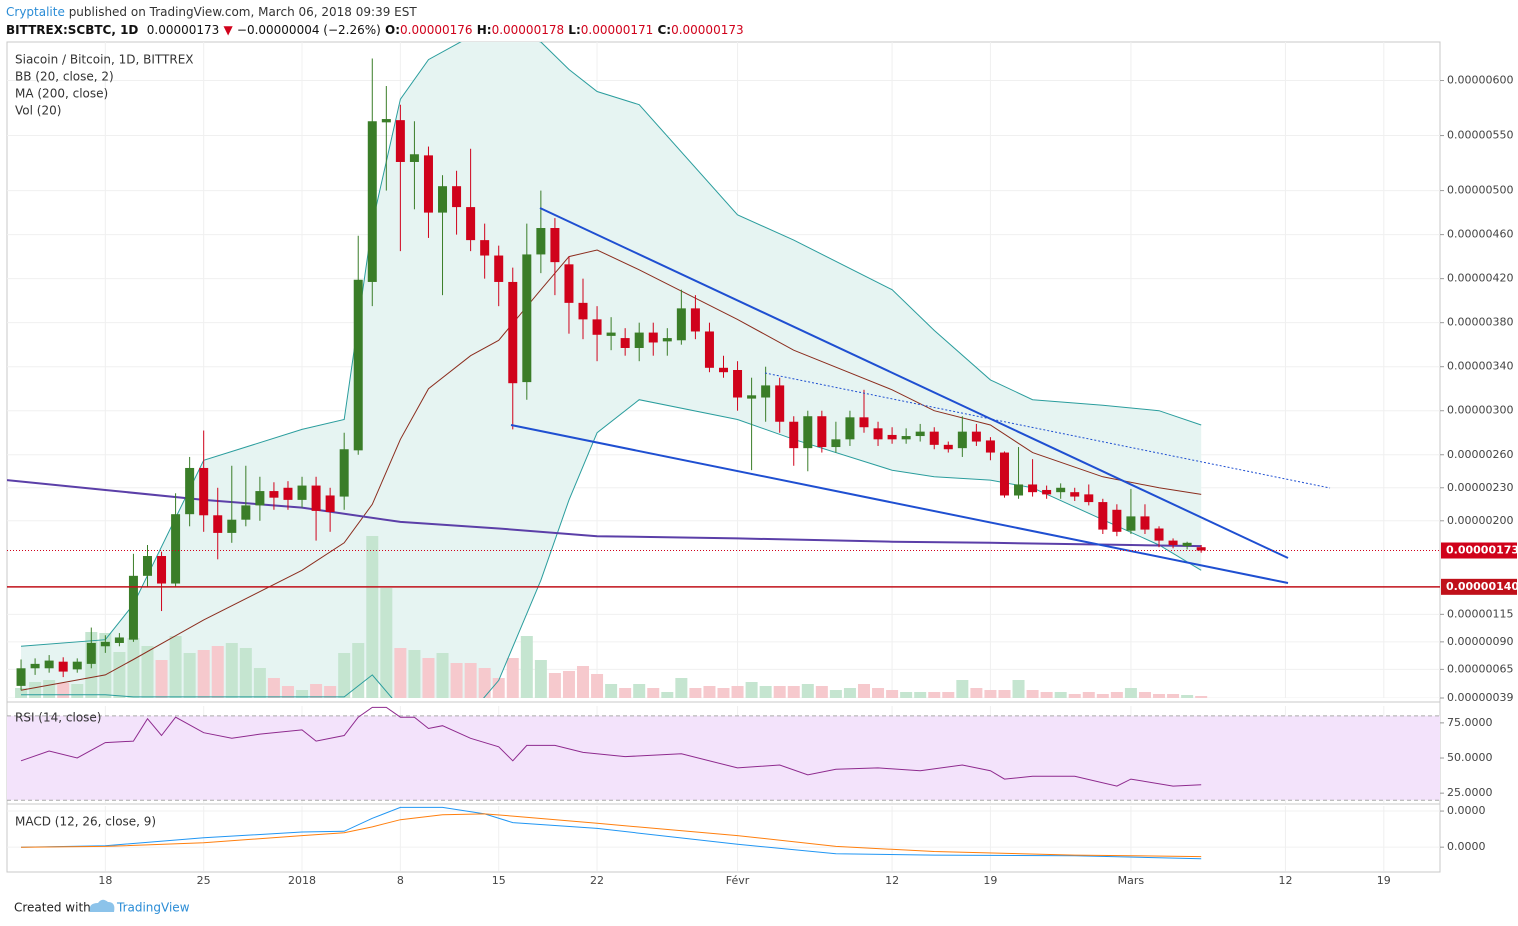  I want to click on y-tick-label: 0.00000230, so click(1480, 487).